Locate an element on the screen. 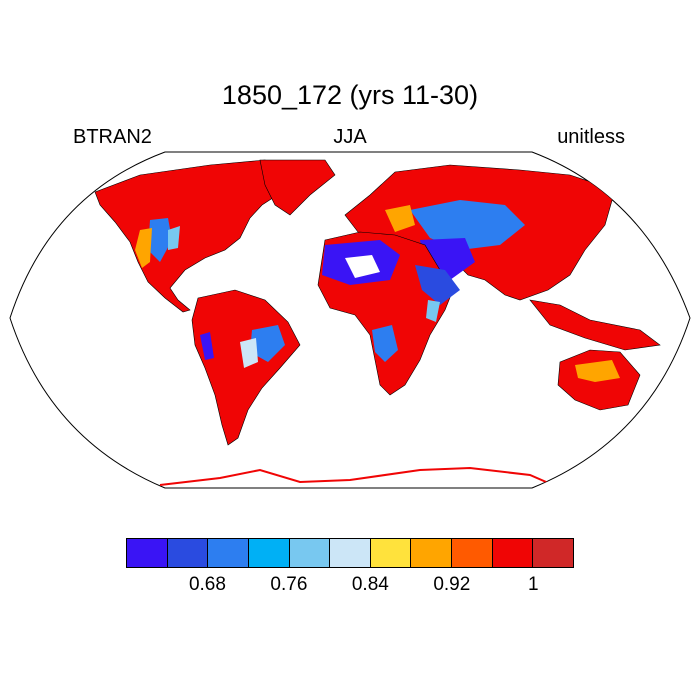  australia-moderate-patch is located at coordinates (597, 371).